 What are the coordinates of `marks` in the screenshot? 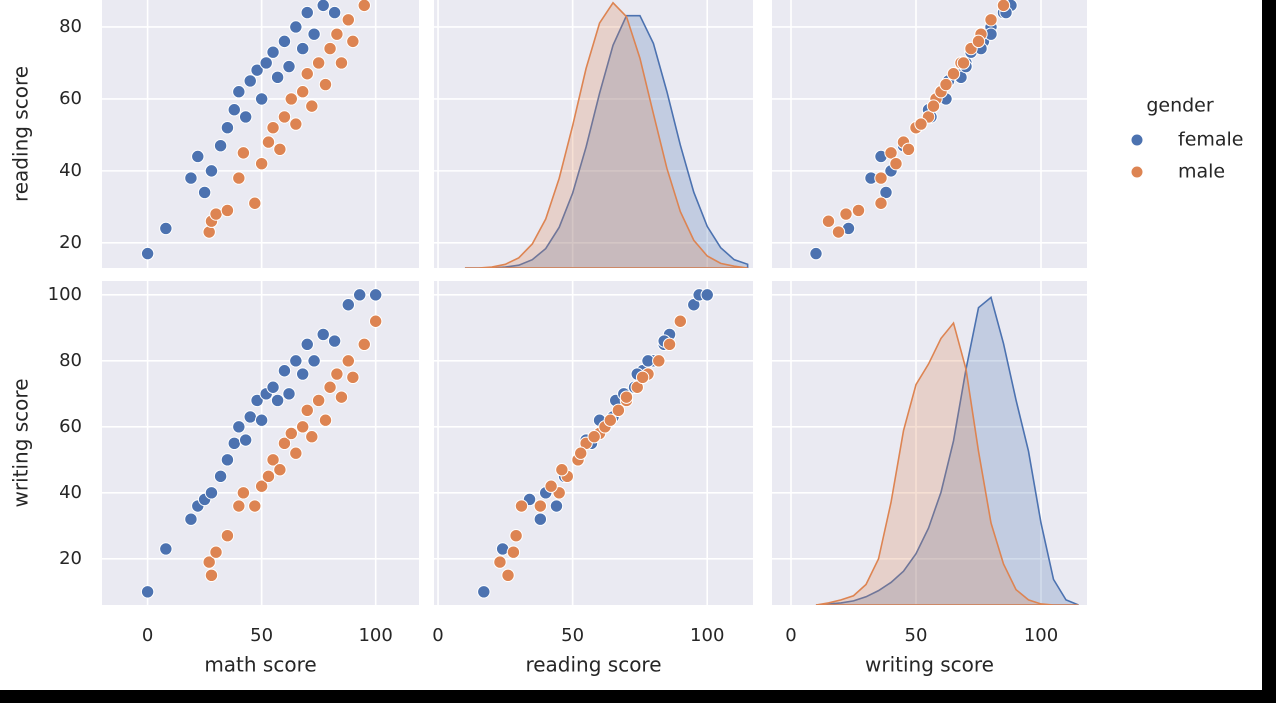 It's located at (261, 443).